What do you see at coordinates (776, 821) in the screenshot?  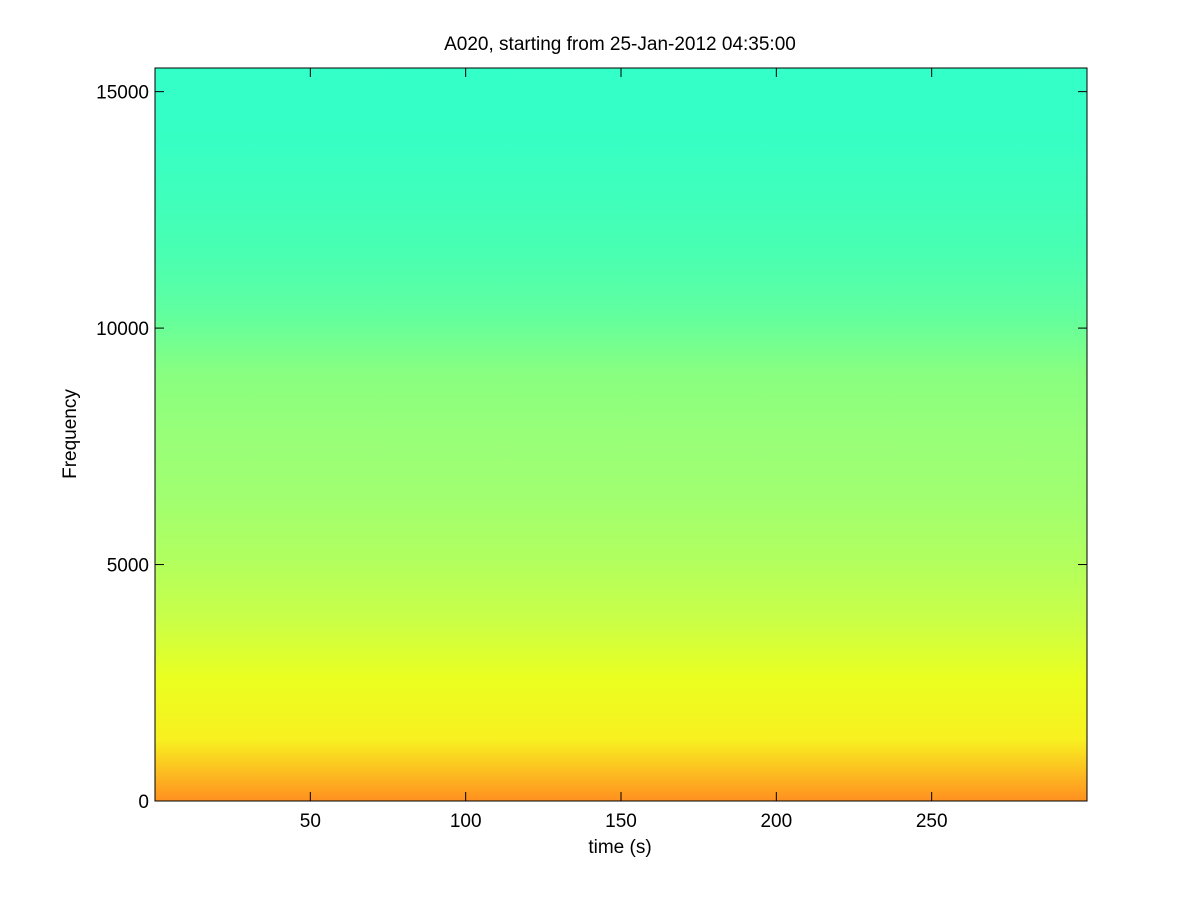 I see `x-tick-label: 200` at bounding box center [776, 821].